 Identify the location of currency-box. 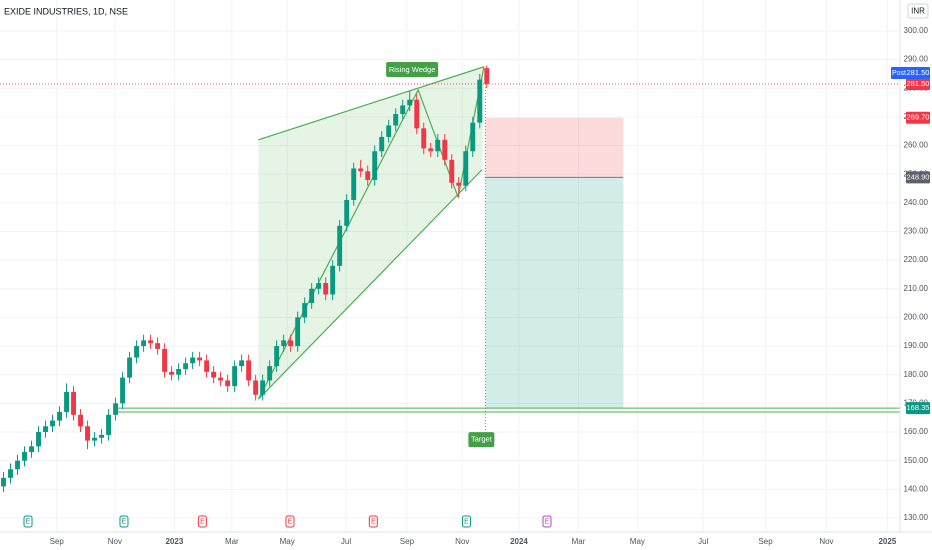
(918, 11).